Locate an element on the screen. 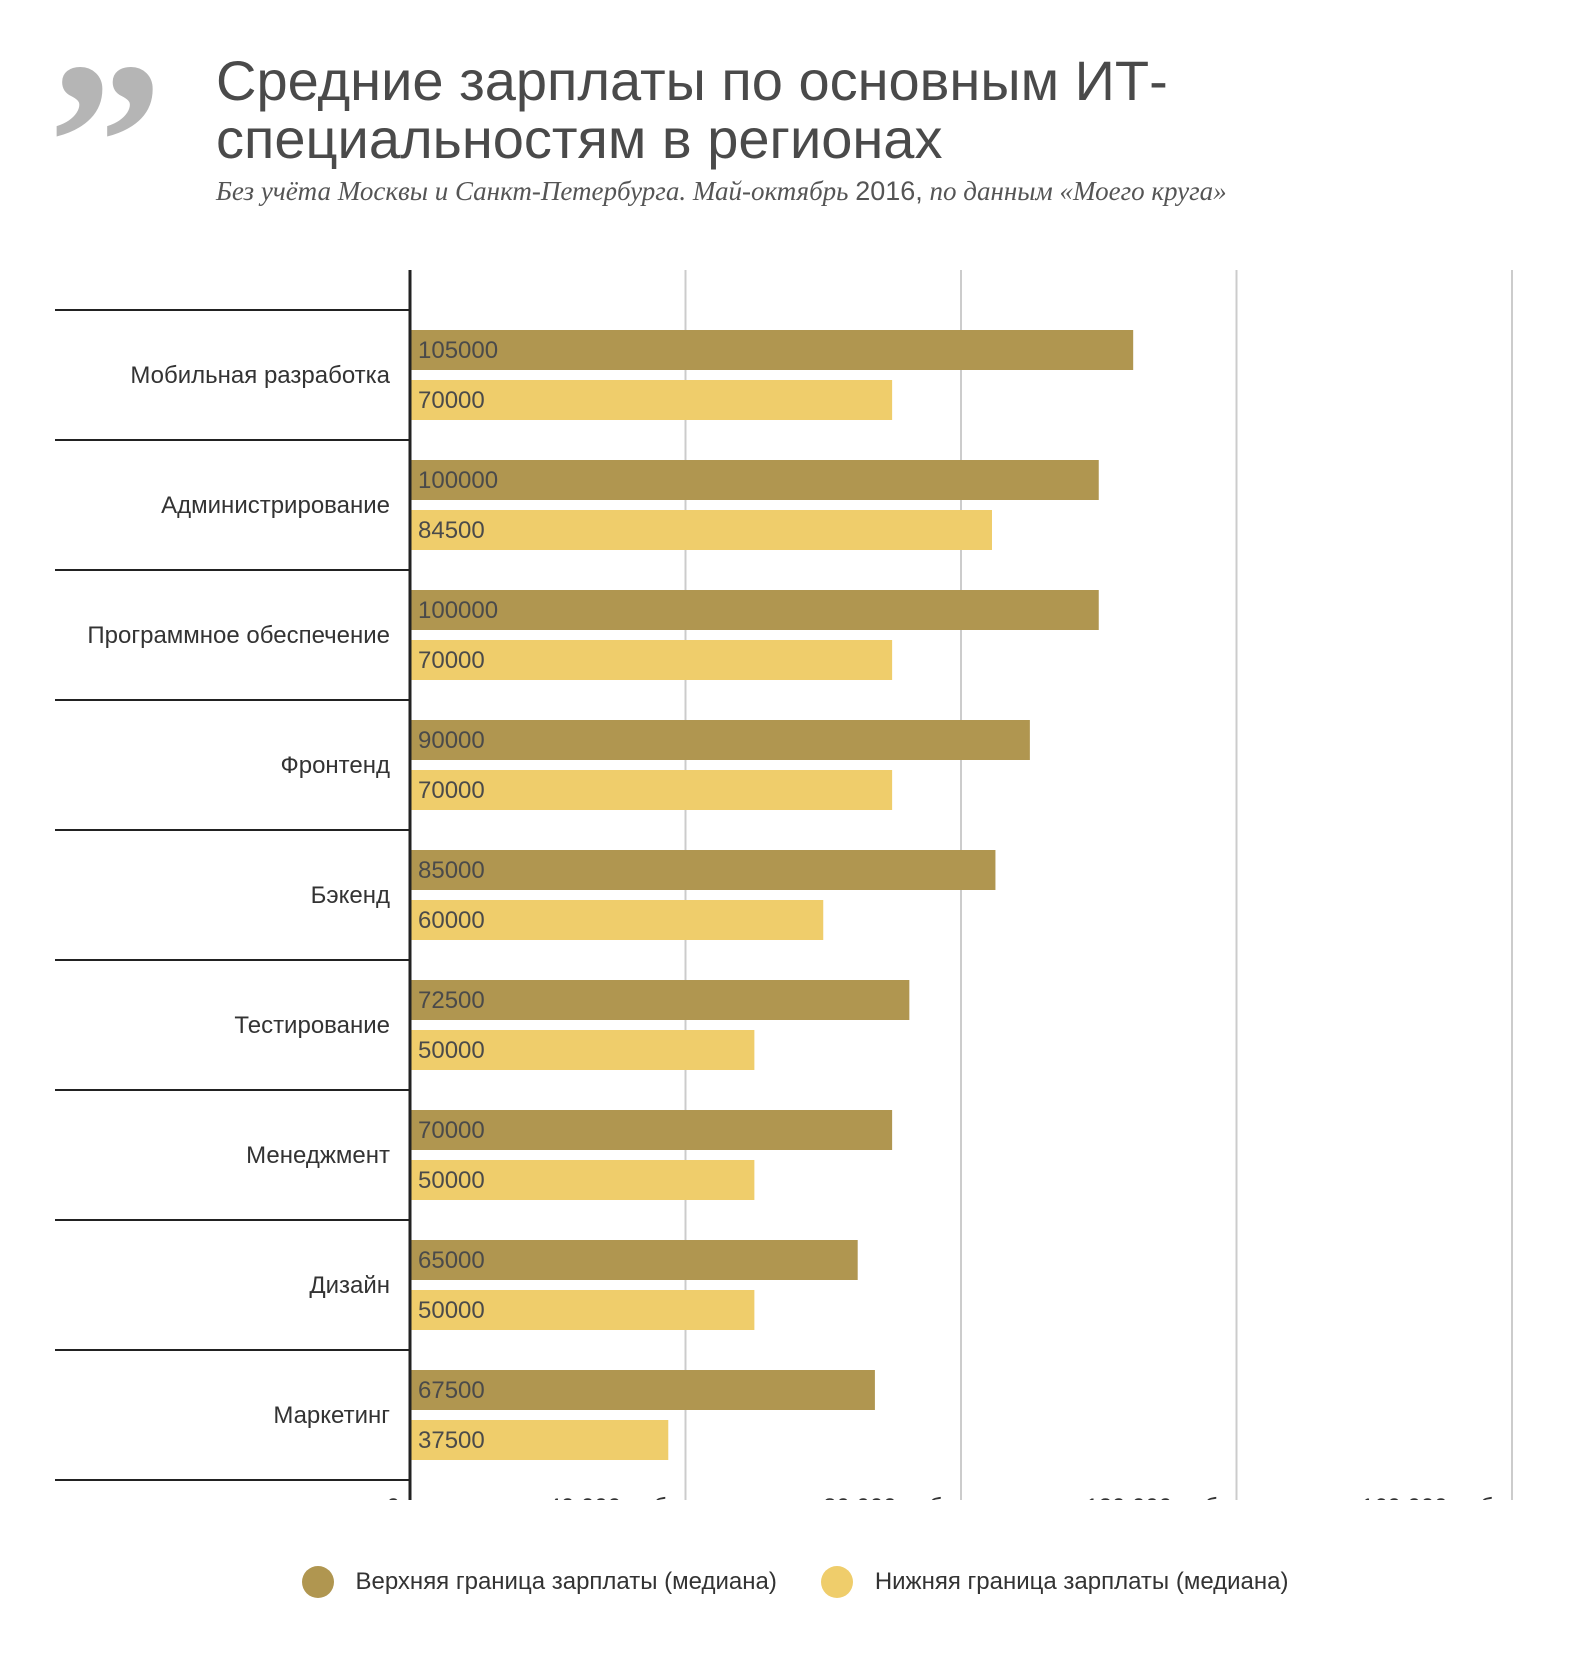 The width and height of the screenshot is (1590, 1662). legend-label-lower: Нижняя граница зарплаты (медиана) is located at coordinates (1081, 1581).